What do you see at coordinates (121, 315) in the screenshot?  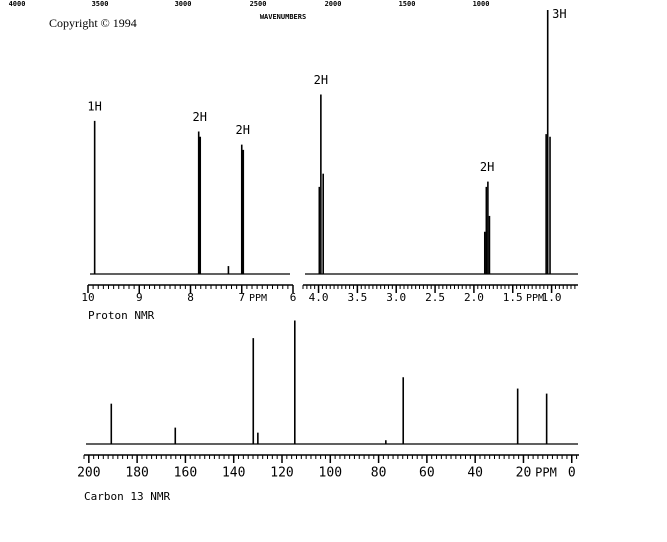 I see `x-axis-label: Proton NMR` at bounding box center [121, 315].